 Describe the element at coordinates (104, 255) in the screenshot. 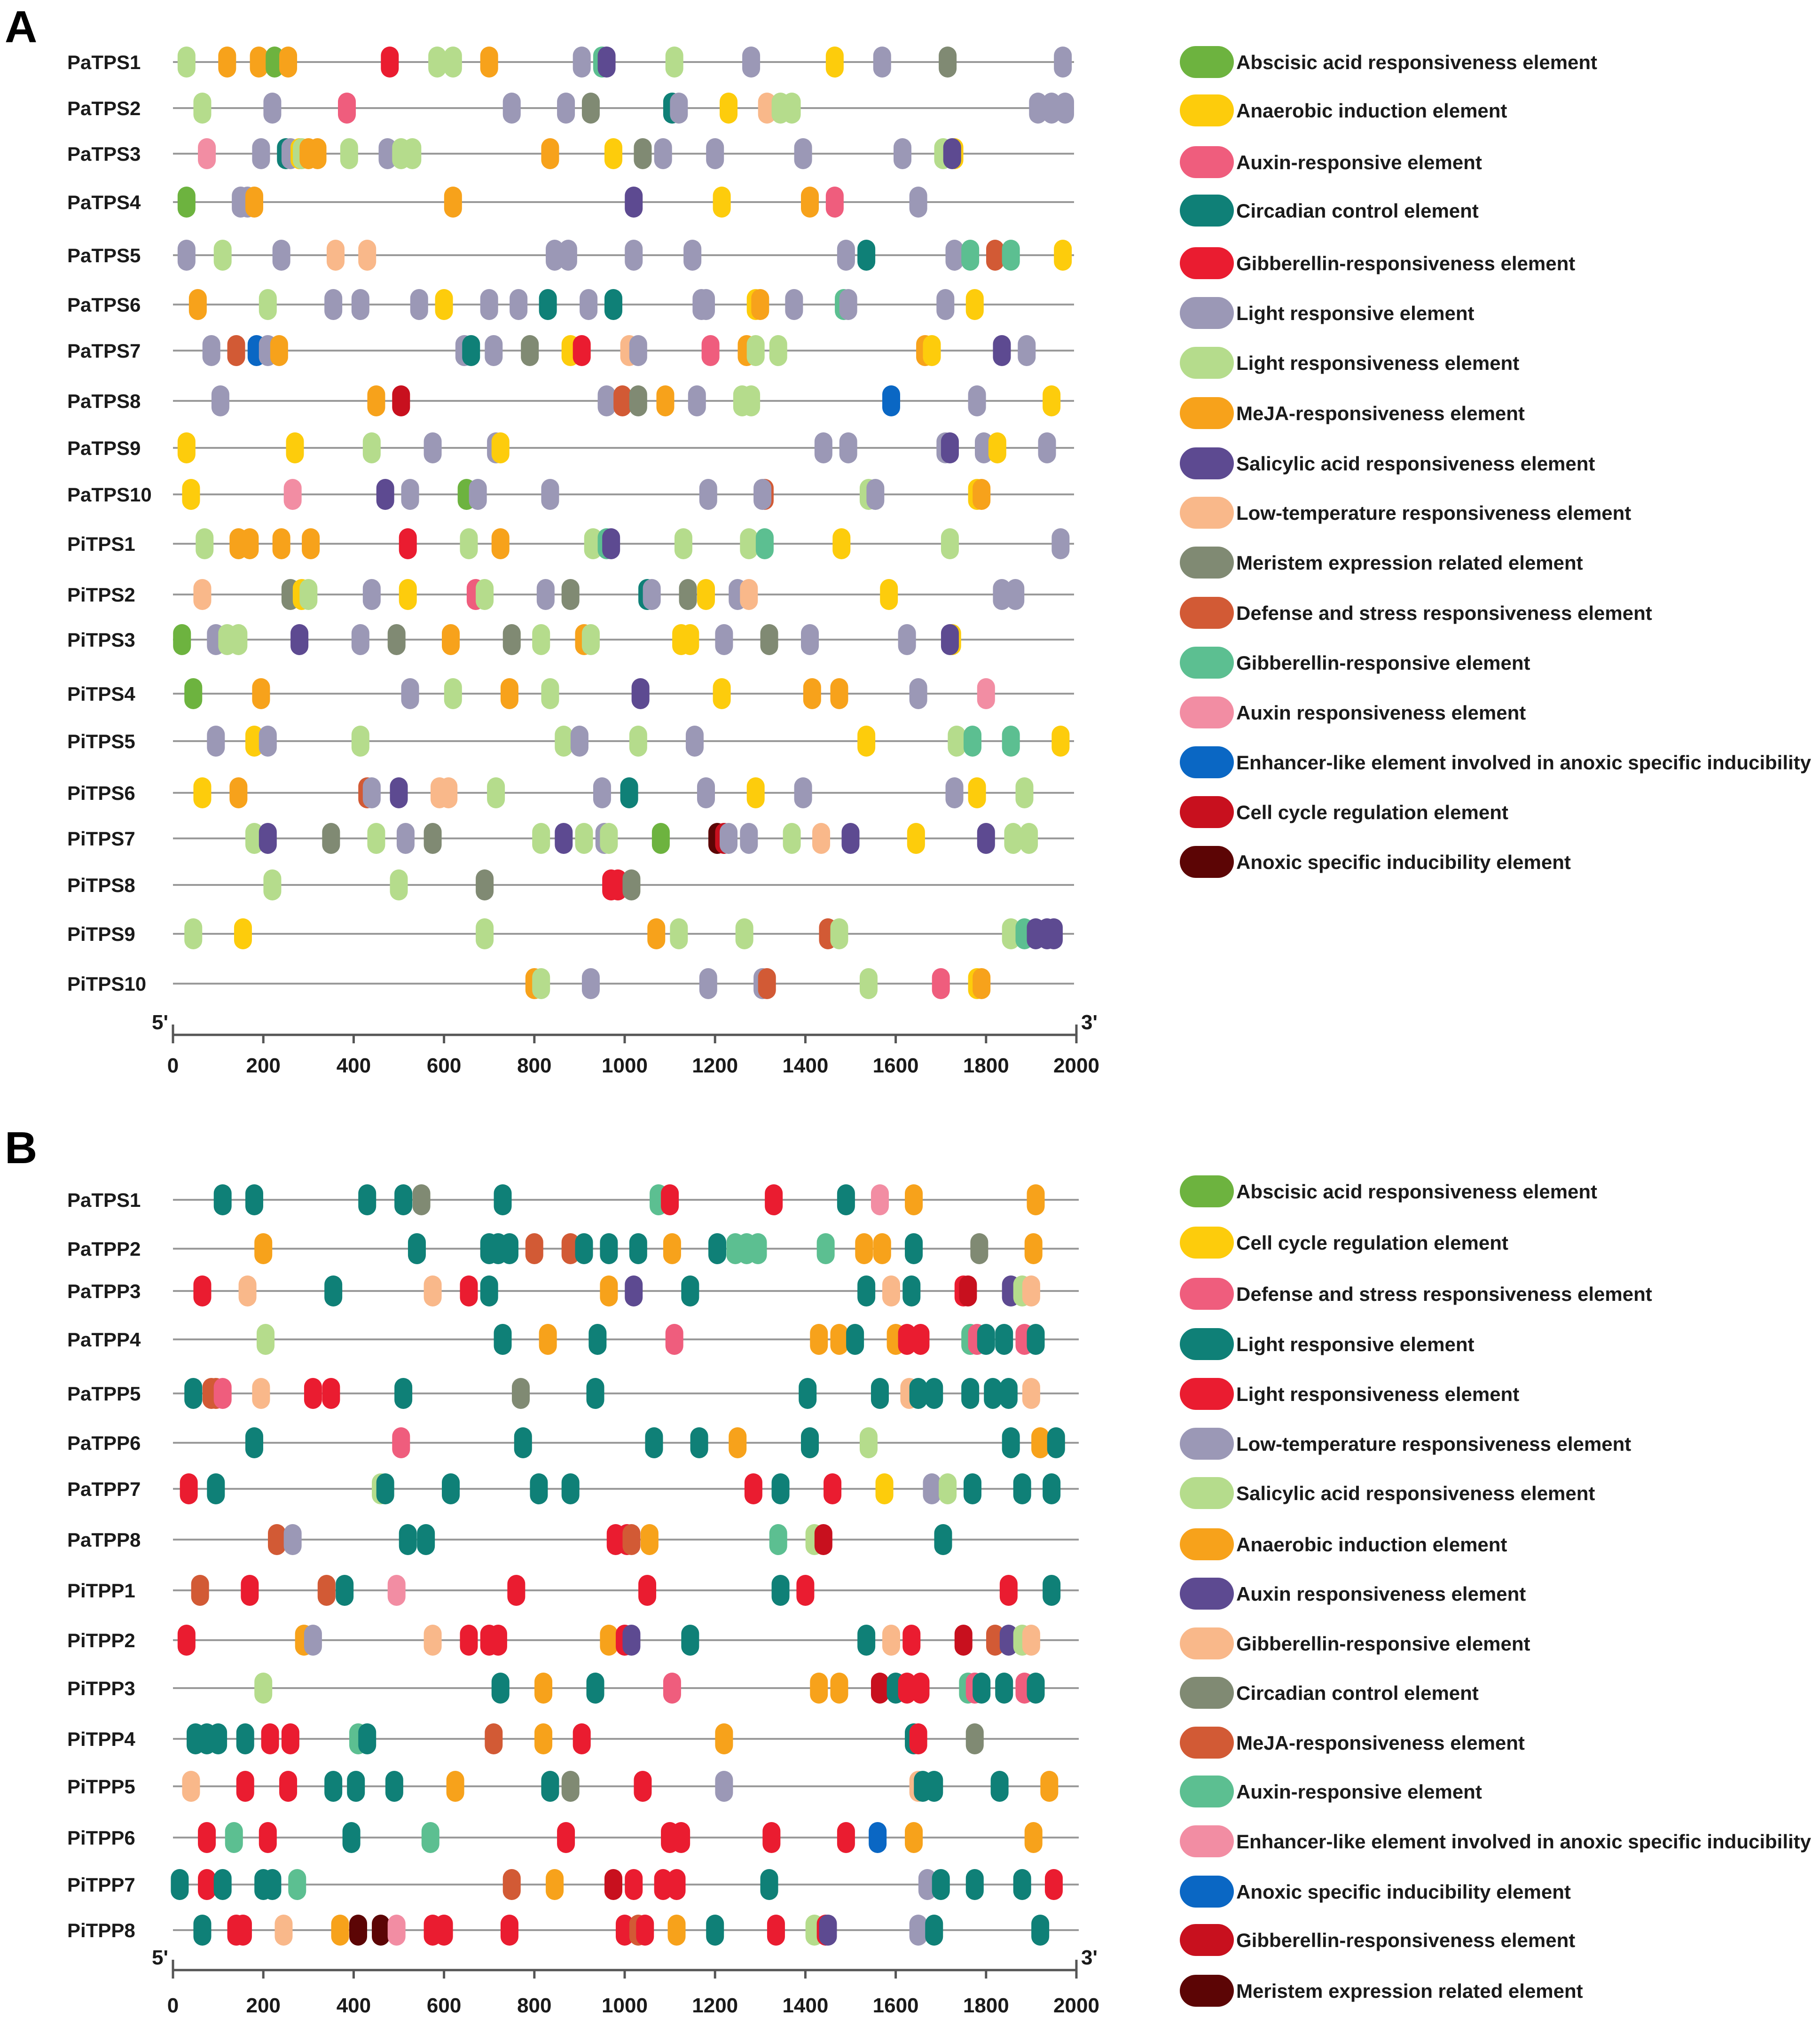

I see `gene-label: PaTPS5` at that location.